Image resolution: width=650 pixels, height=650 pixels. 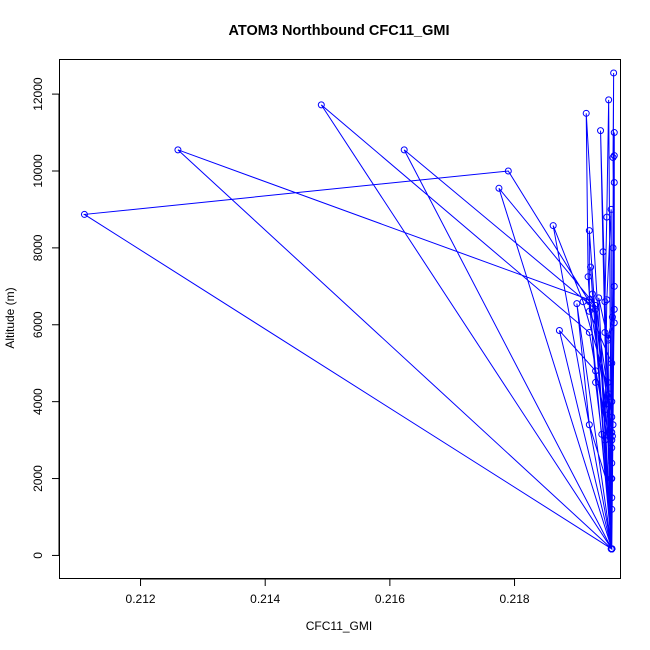 I want to click on y-tick-label: 2000, so click(x=38, y=478).